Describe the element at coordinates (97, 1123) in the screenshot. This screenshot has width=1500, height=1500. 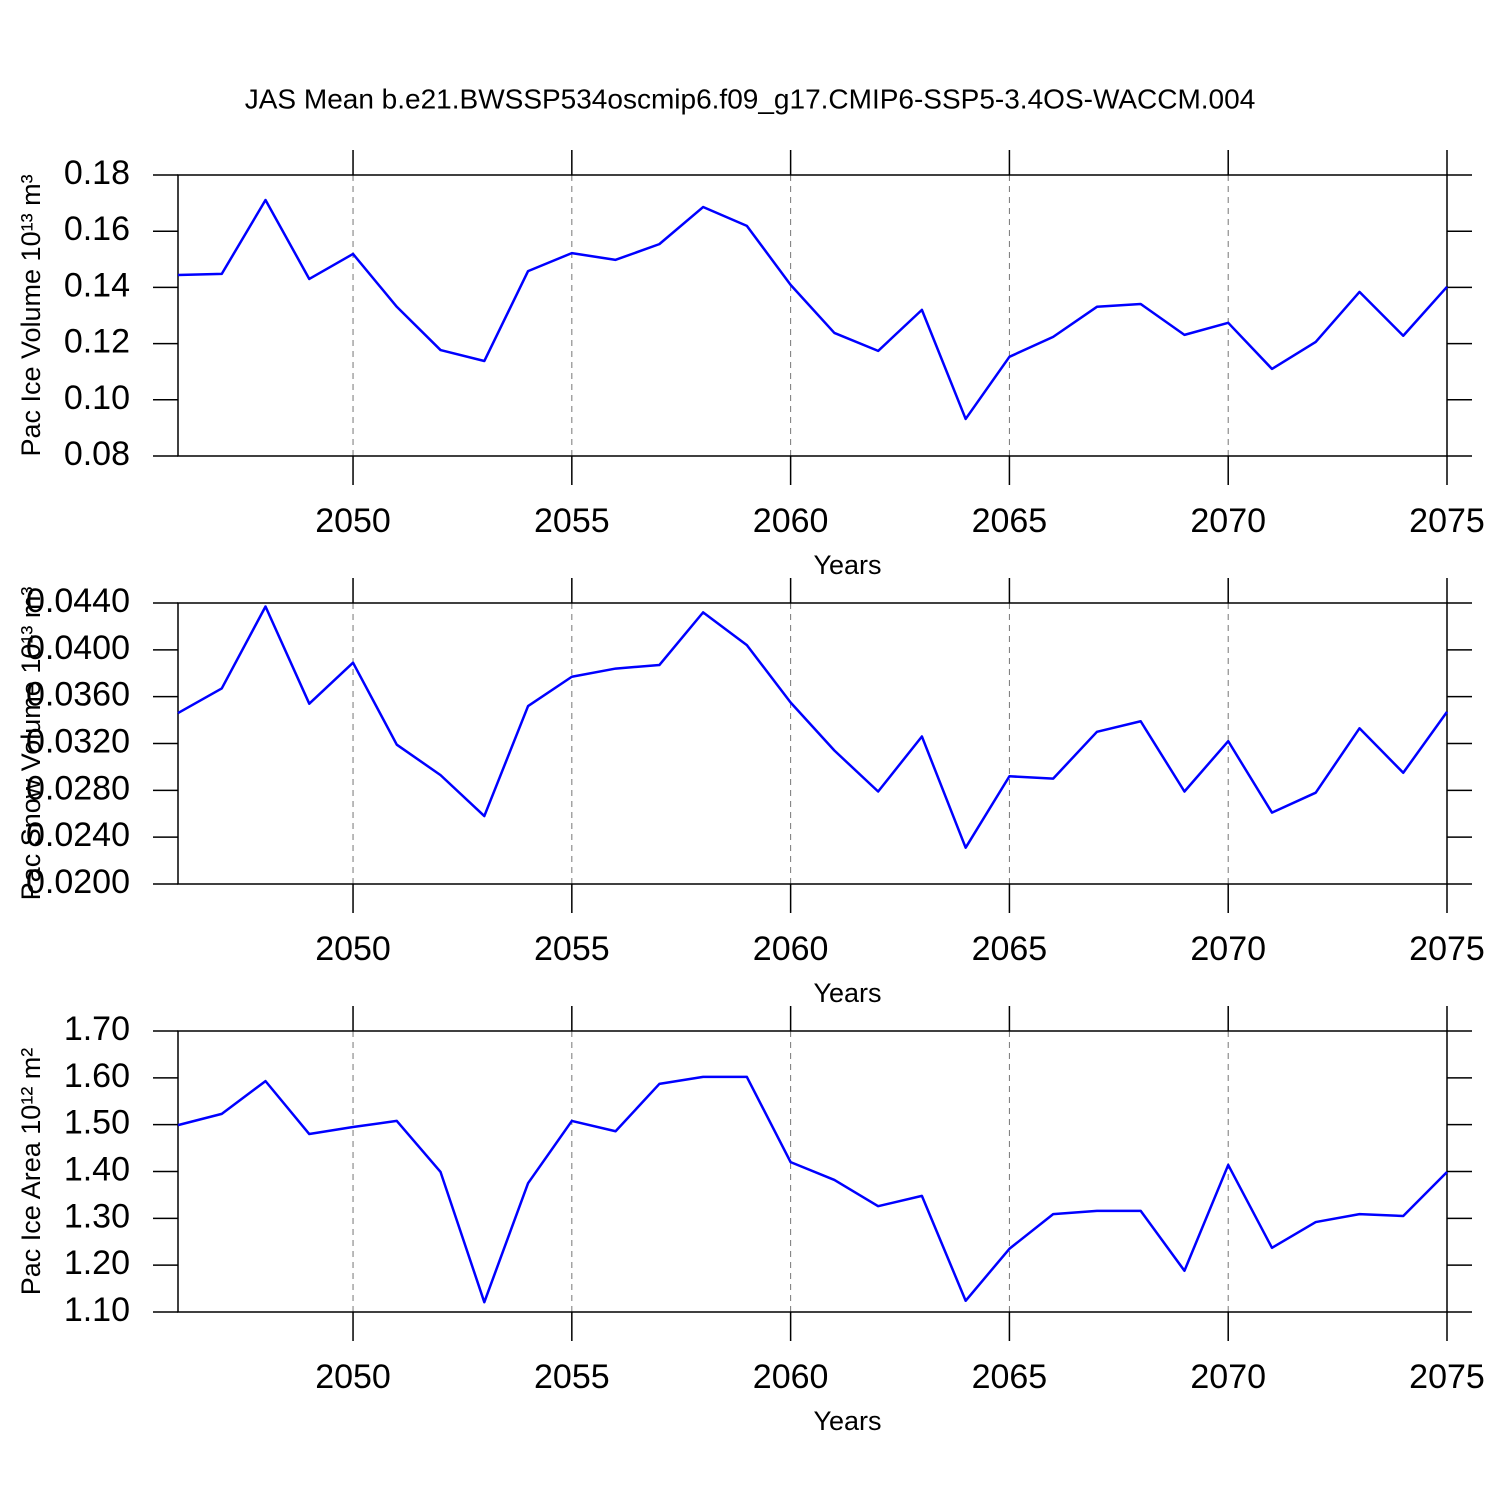
I see `y-tick-label: 1.50` at that location.